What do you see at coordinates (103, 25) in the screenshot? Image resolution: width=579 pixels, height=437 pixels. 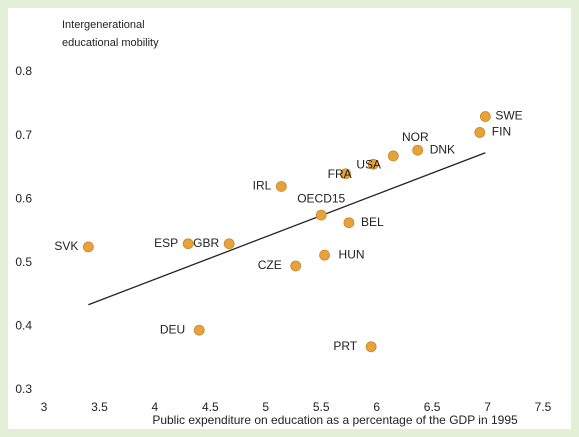 I see `y-axis-label: Intergenerational` at bounding box center [103, 25].